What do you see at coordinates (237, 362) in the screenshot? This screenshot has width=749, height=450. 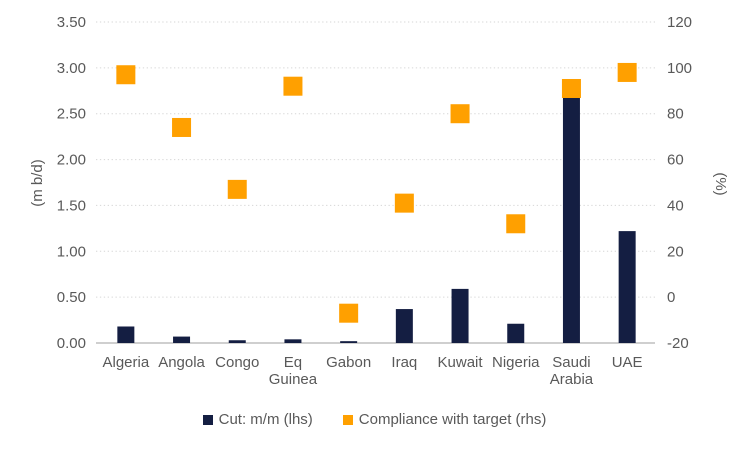 I see `category-label: Congo` at bounding box center [237, 362].